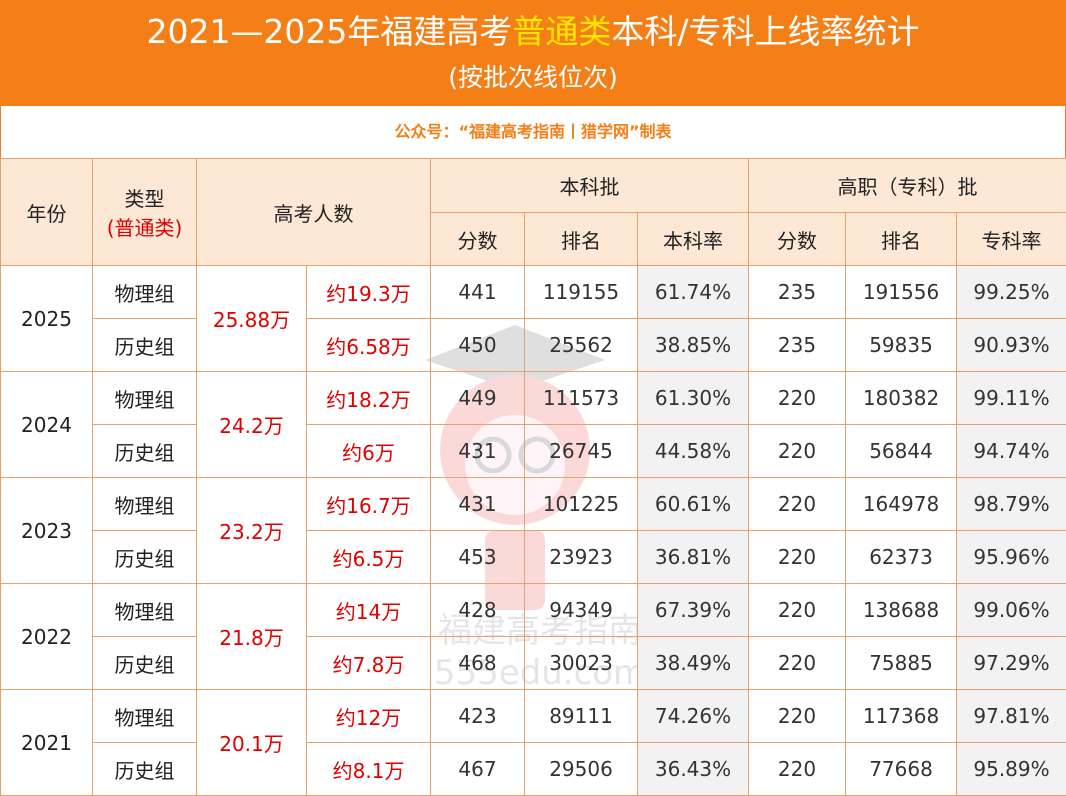  I want to click on group-count-cell: 约7.8万, so click(368, 663).